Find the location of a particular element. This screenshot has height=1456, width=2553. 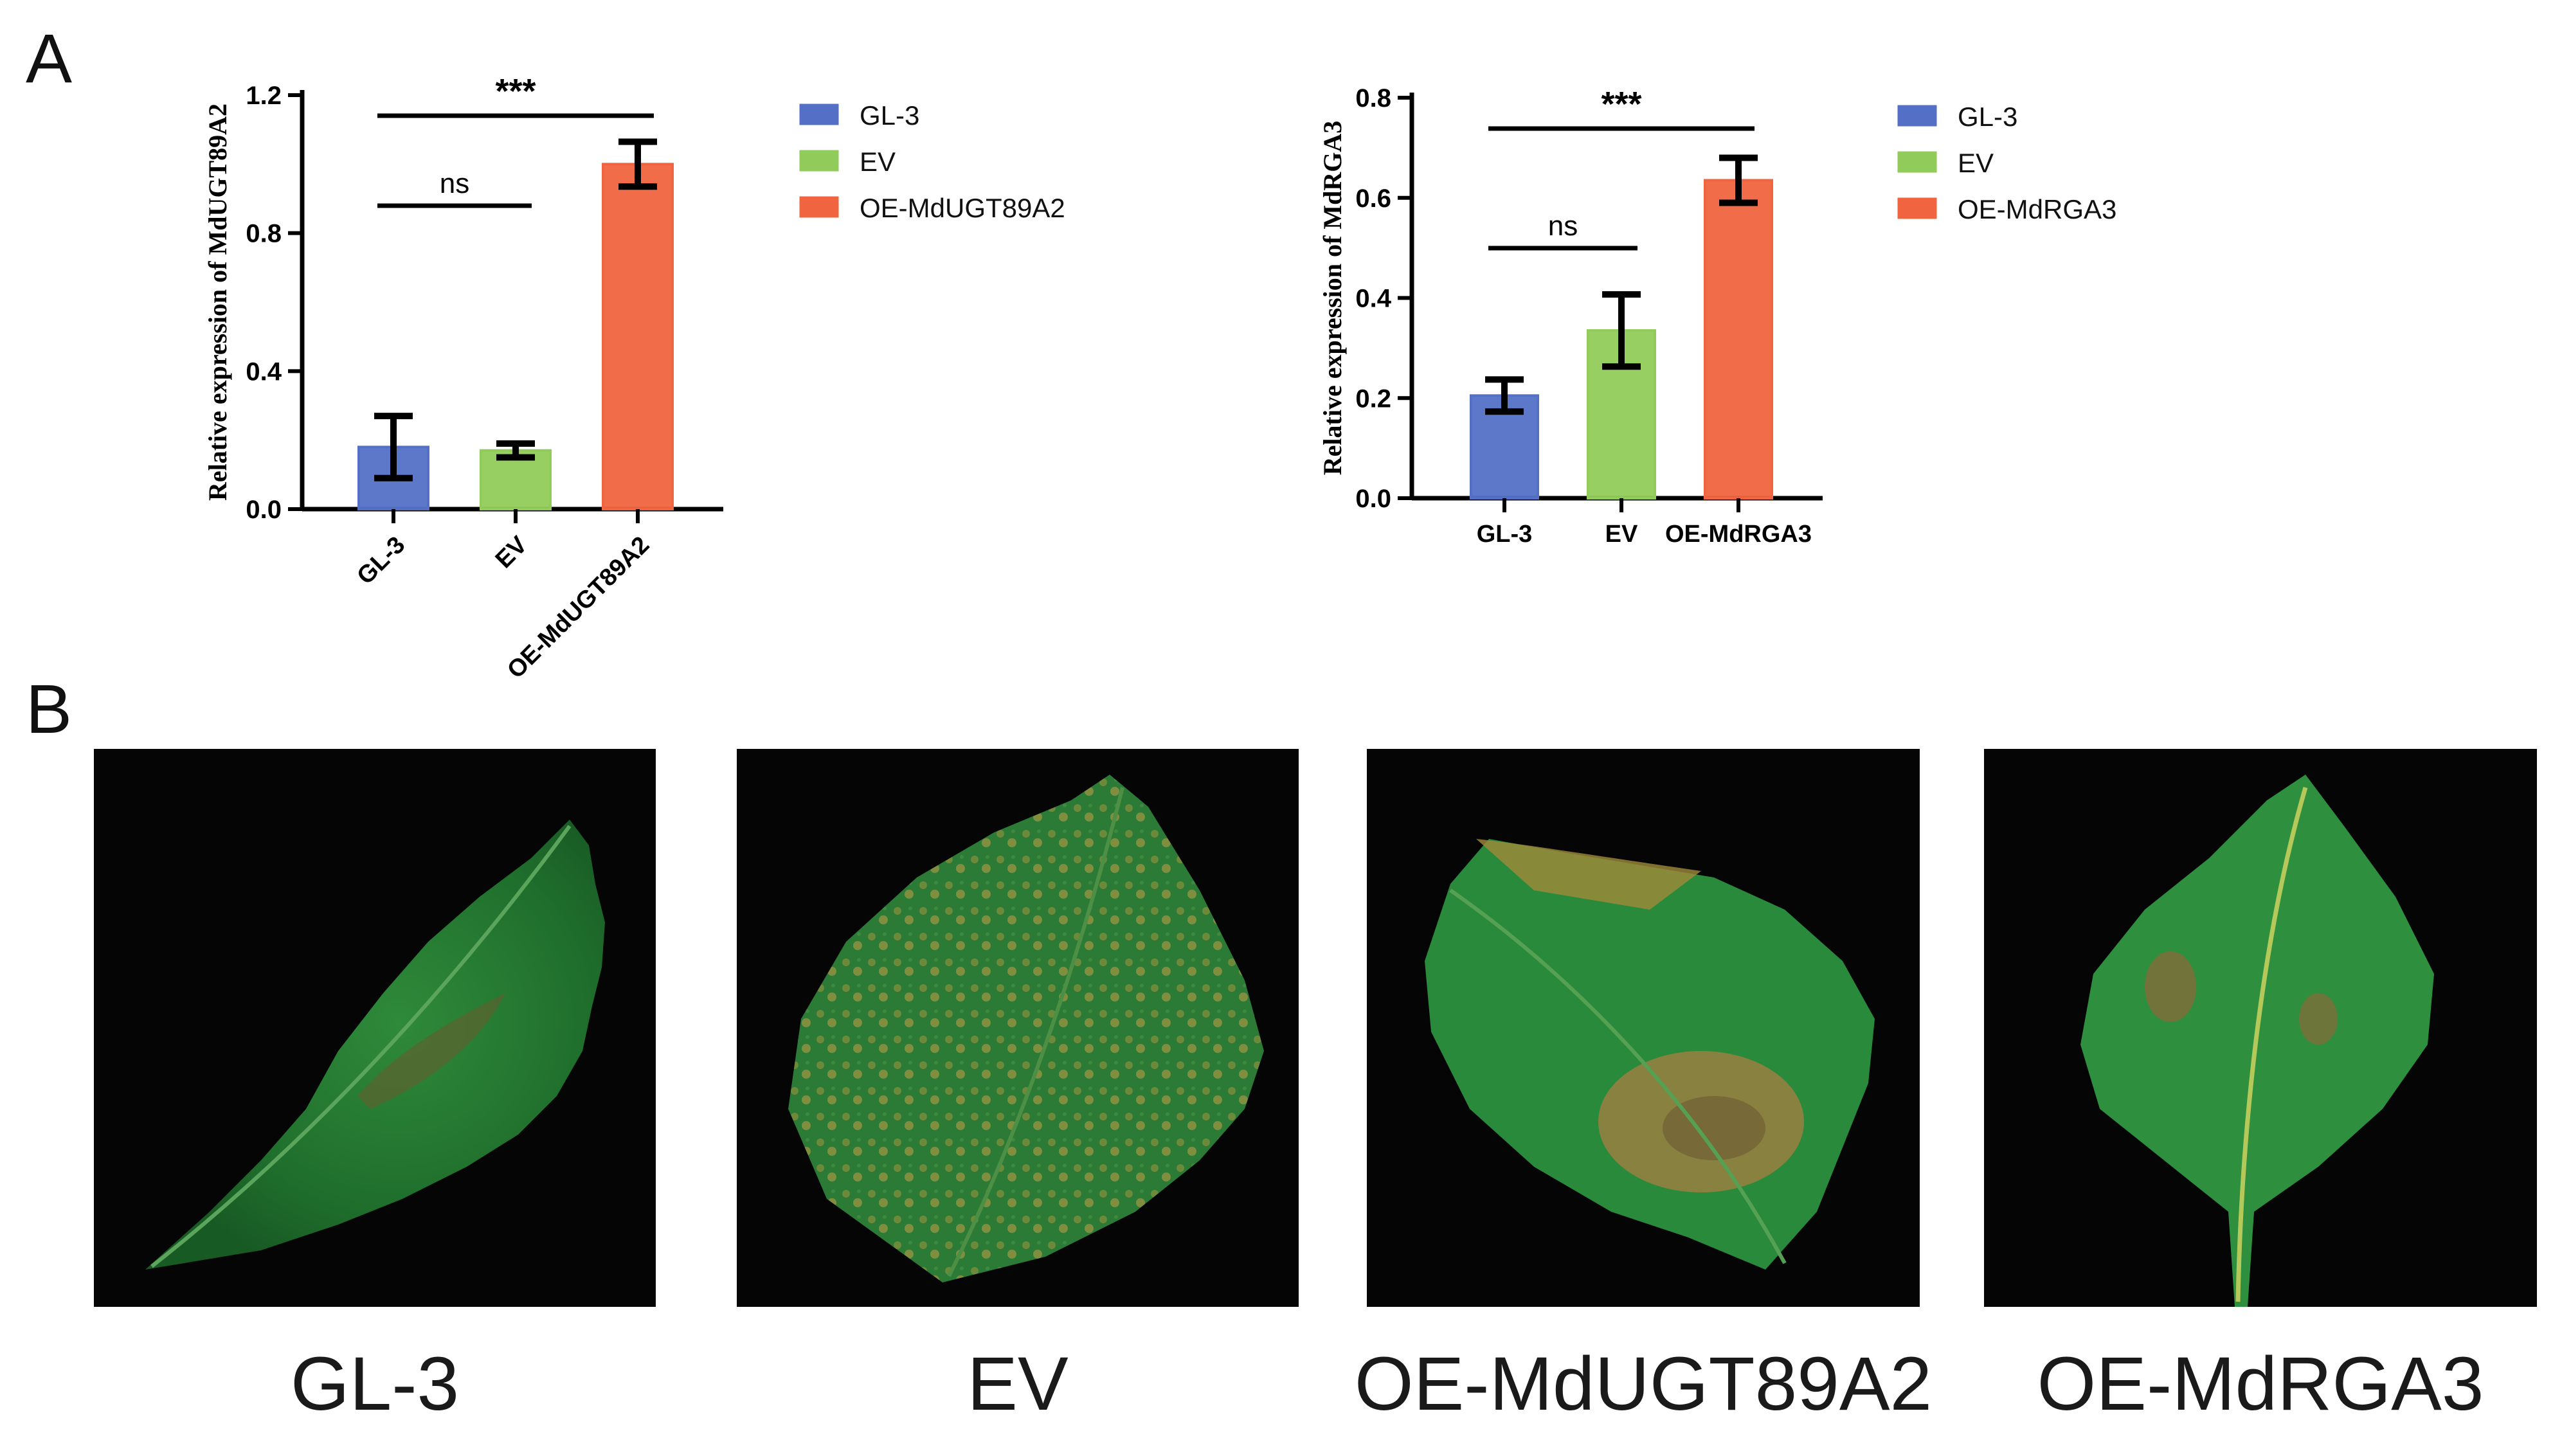

caption-oe-mdugt89a2: OE-MdUGT89A2 is located at coordinates (1644, 1384).